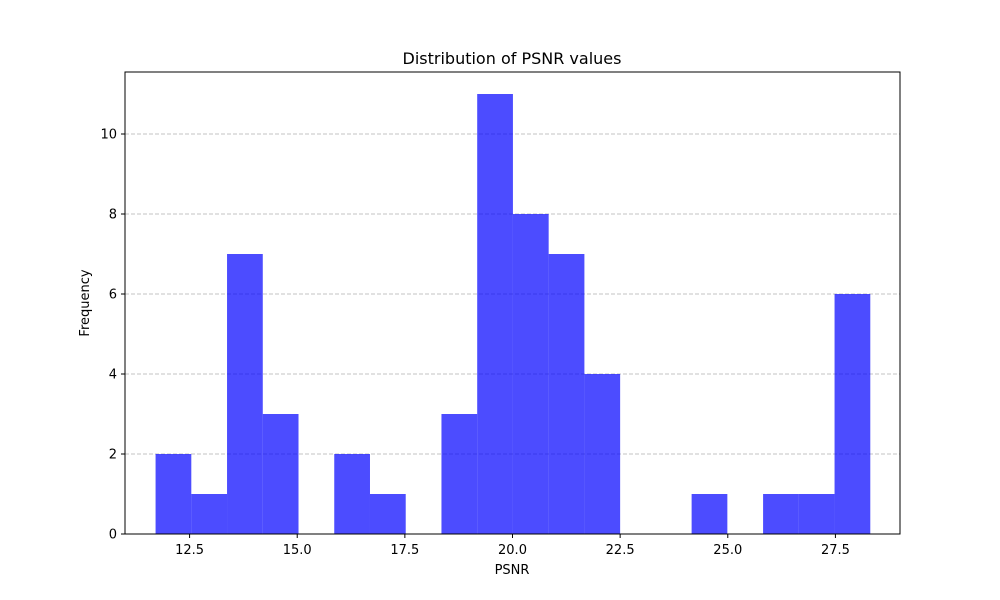  I want to click on x-tick-label: 27.5, so click(835, 550).